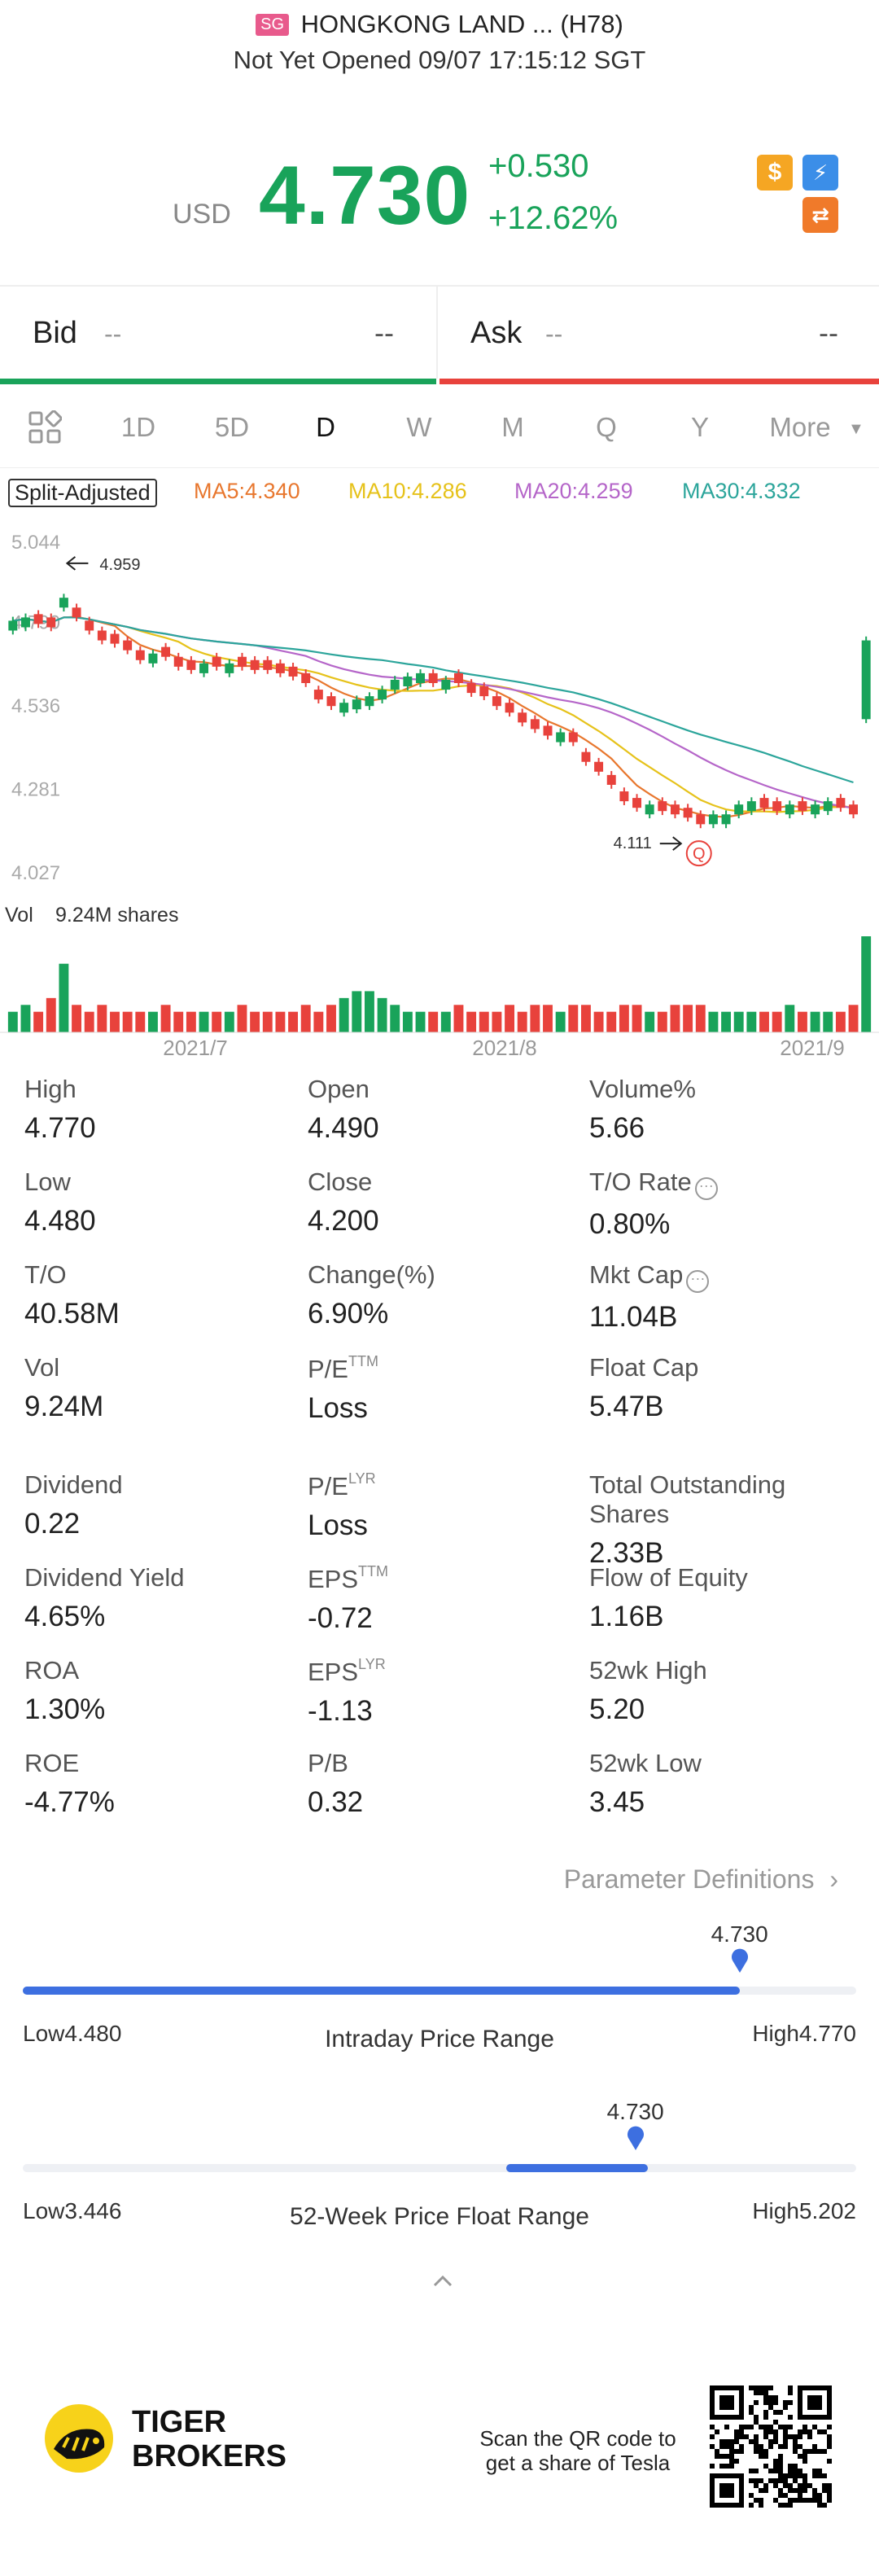 The height and width of the screenshot is (2576, 879). Describe the element at coordinates (775, 173) in the screenshot. I see `dollar-icon: $` at that location.